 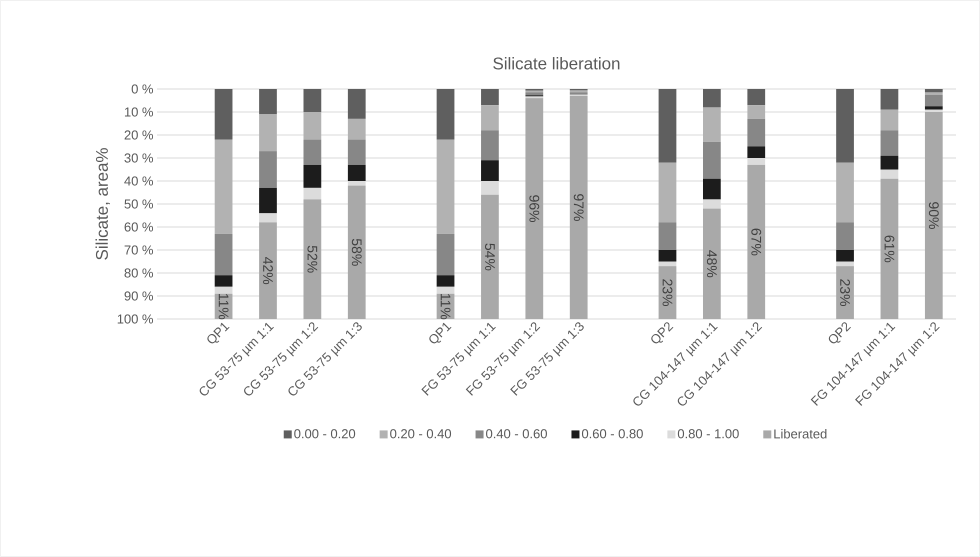 I want to click on y-tick-label: 70 %, so click(x=139, y=250).